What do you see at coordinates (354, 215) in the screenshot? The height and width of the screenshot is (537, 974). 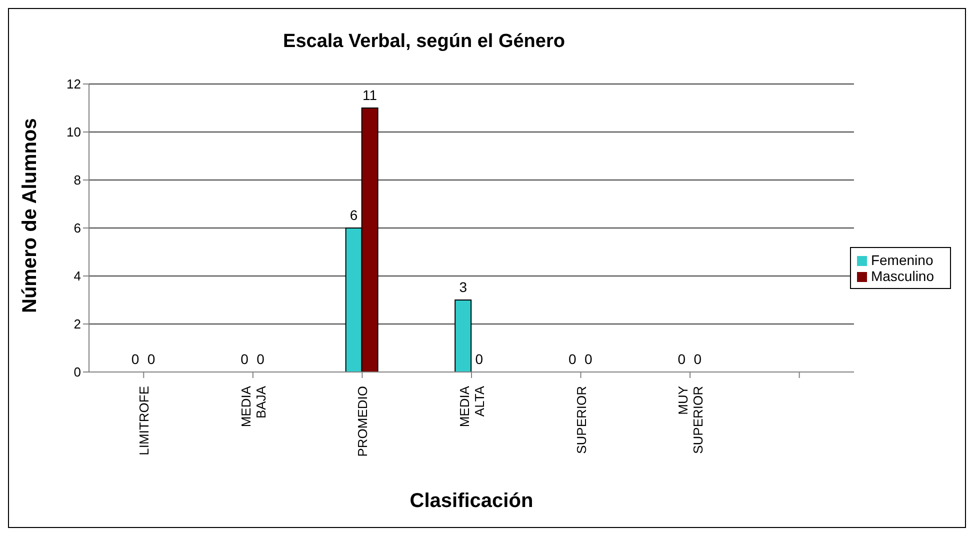 I see `data-label: 6` at bounding box center [354, 215].